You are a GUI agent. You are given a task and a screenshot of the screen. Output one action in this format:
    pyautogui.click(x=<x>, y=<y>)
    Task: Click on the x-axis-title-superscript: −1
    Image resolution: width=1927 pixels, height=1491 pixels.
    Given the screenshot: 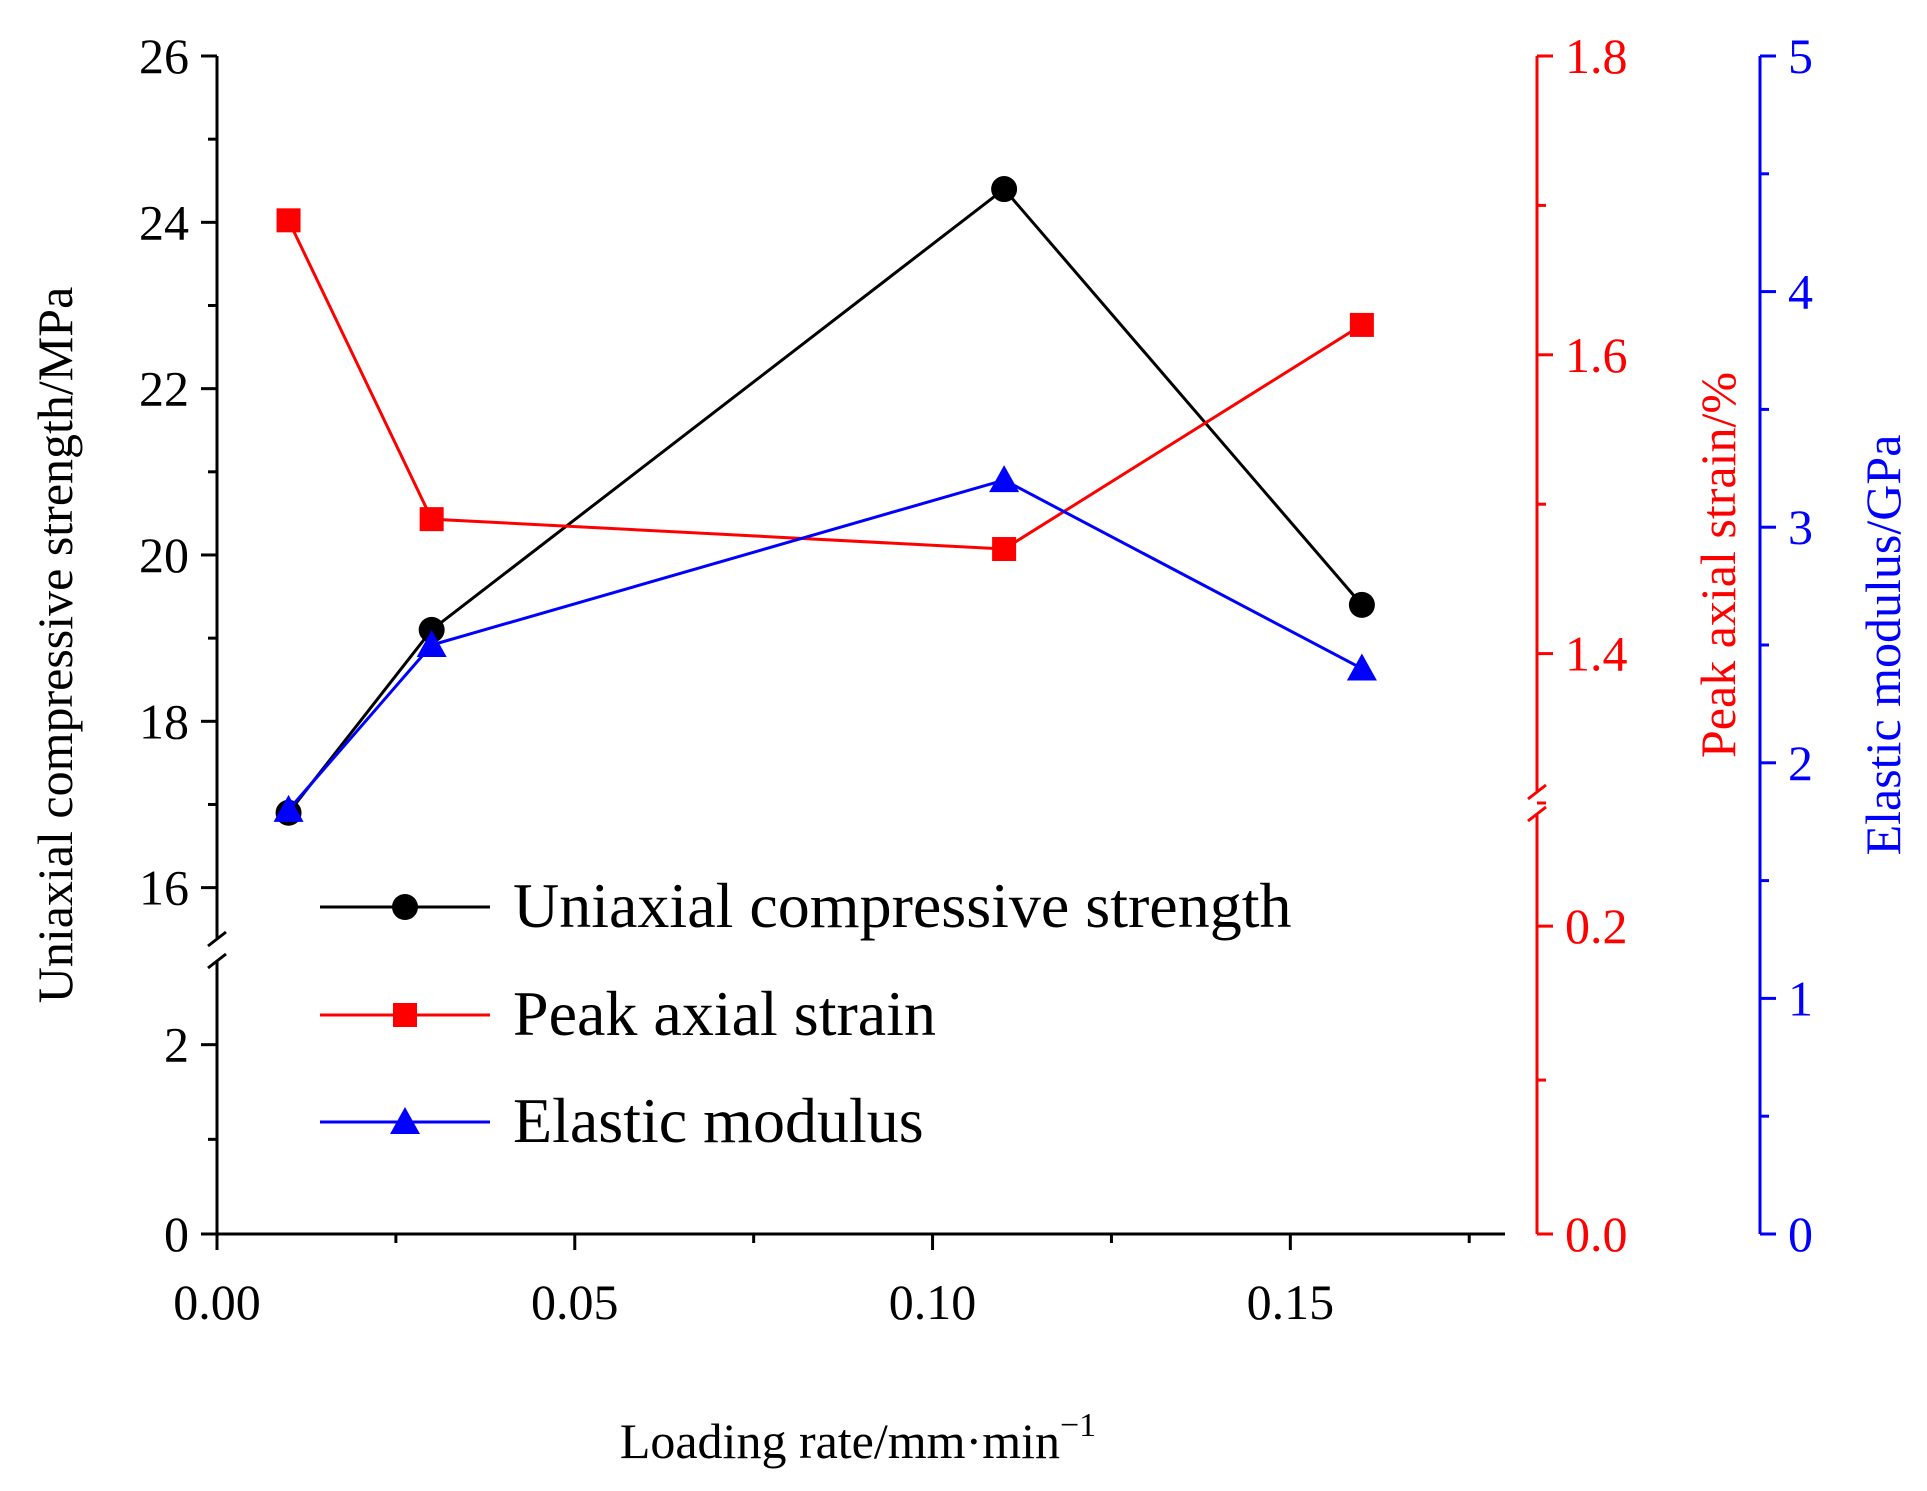 What is the action you would take?
    pyautogui.click(x=1078, y=1425)
    